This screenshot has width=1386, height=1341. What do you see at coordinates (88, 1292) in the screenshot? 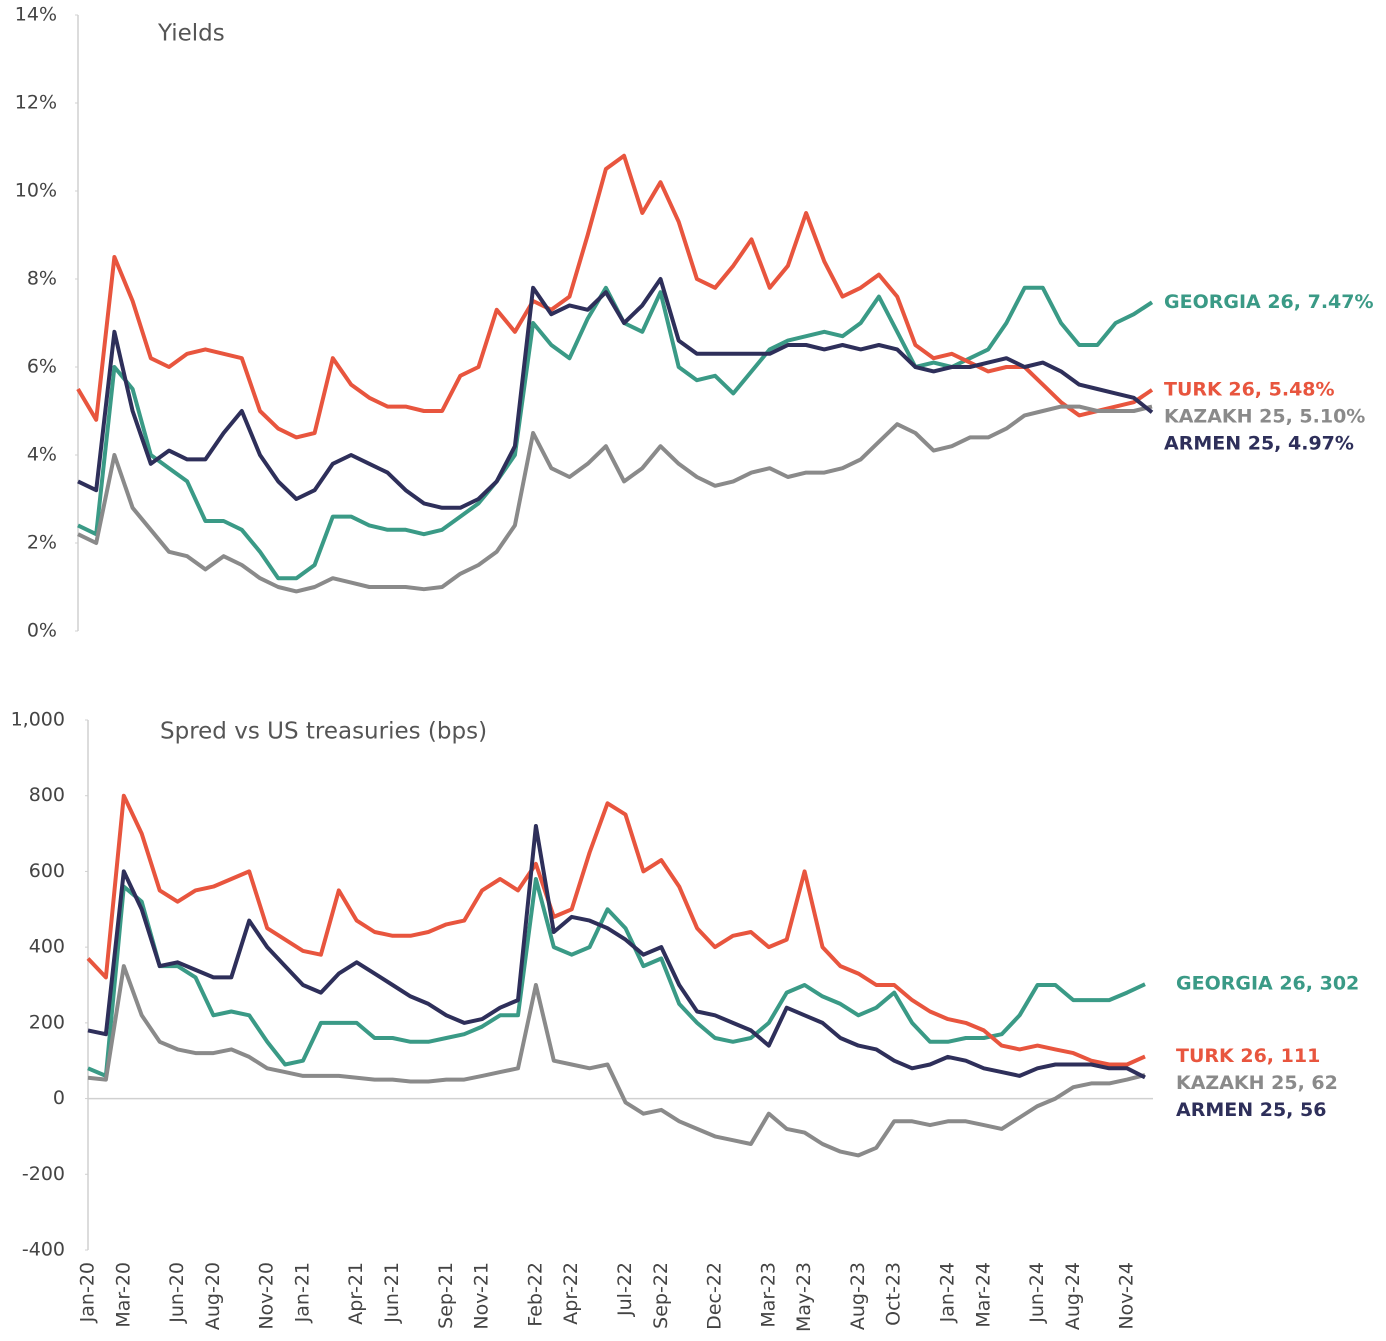
I see `x-tick-label: Jan-20` at bounding box center [88, 1292].